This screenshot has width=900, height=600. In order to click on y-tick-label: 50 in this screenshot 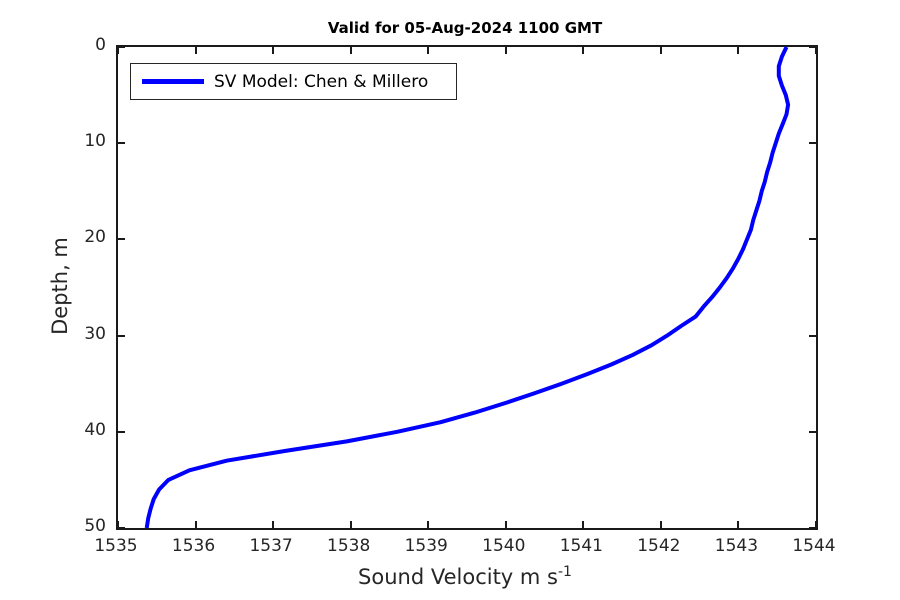, I will do `click(95, 526)`.